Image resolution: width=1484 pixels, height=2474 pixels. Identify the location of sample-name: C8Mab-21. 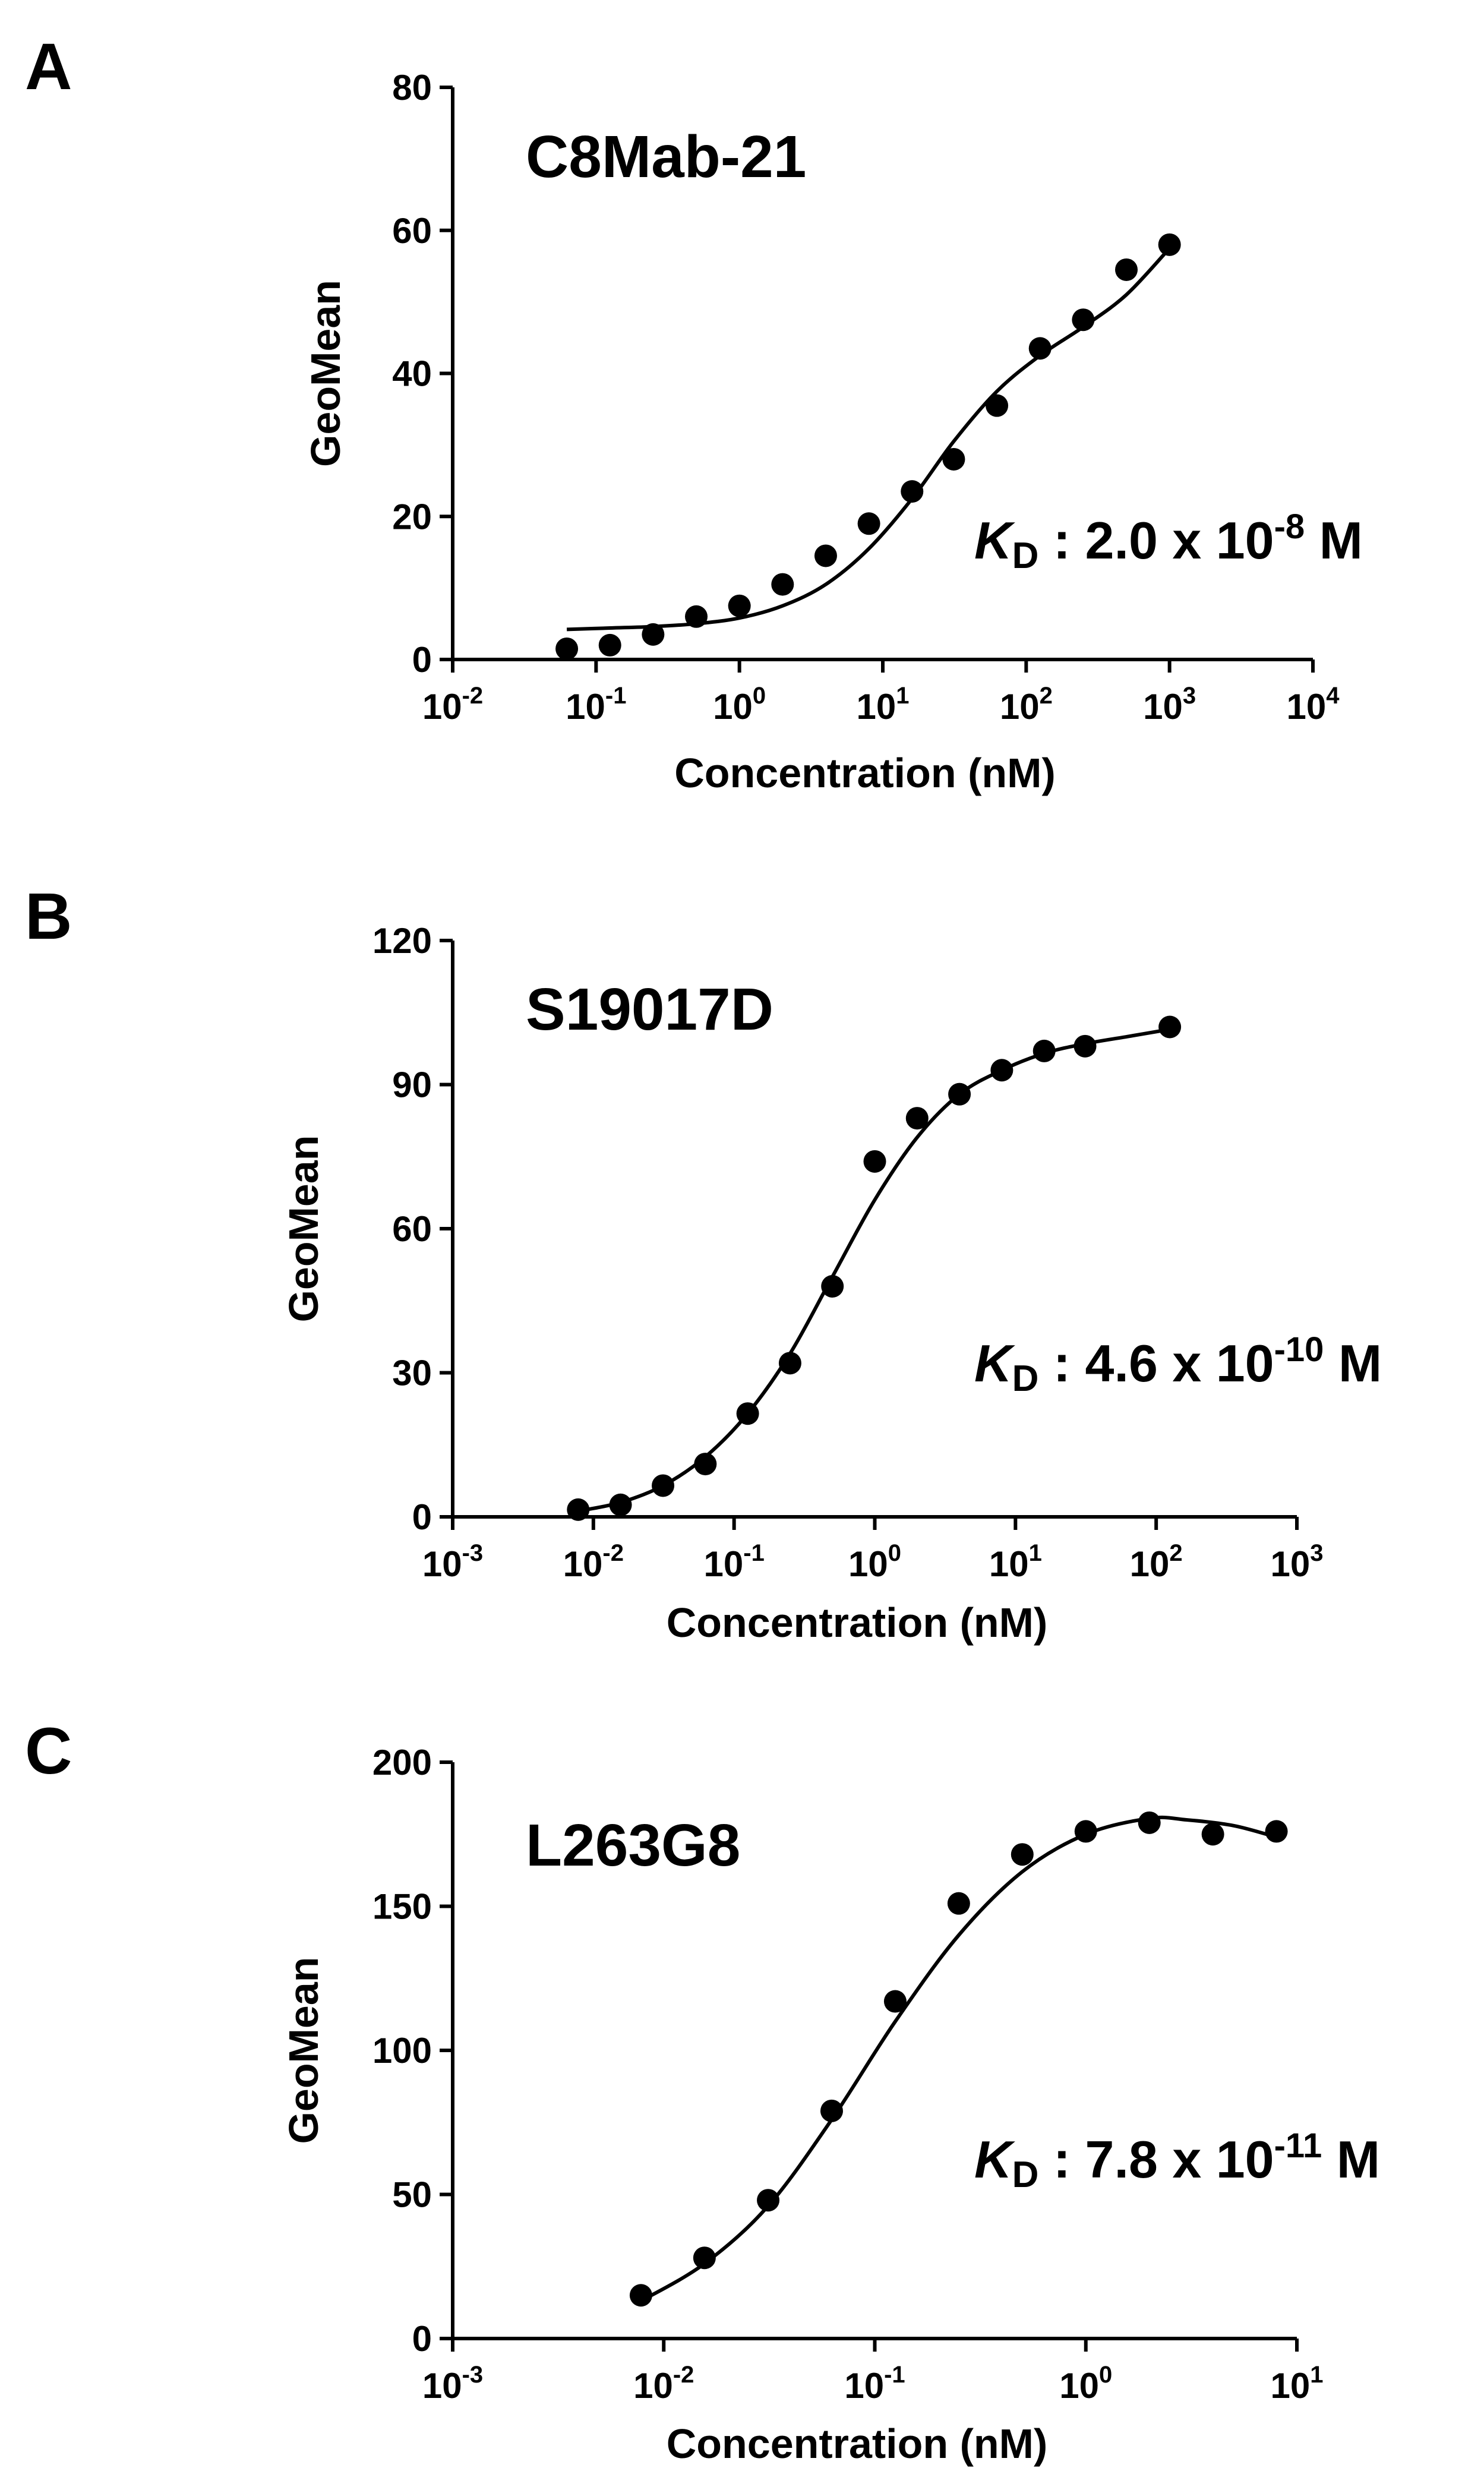
(666, 157).